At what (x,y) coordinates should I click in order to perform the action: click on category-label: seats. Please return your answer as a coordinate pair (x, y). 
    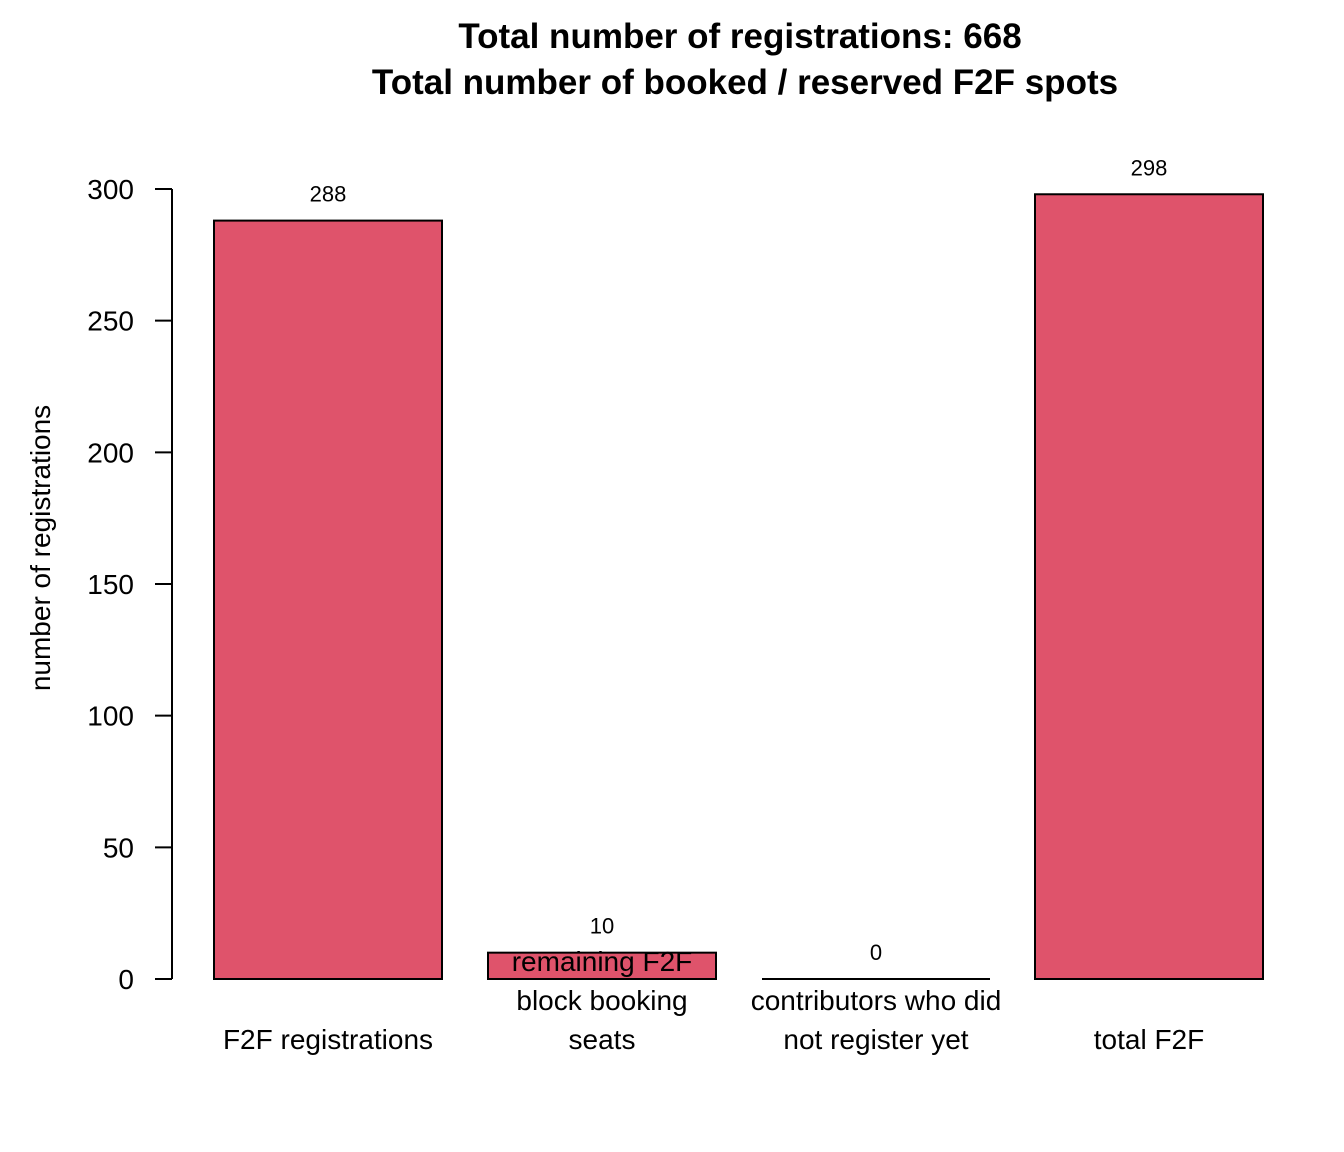
    Looking at the image, I should click on (602, 1039).